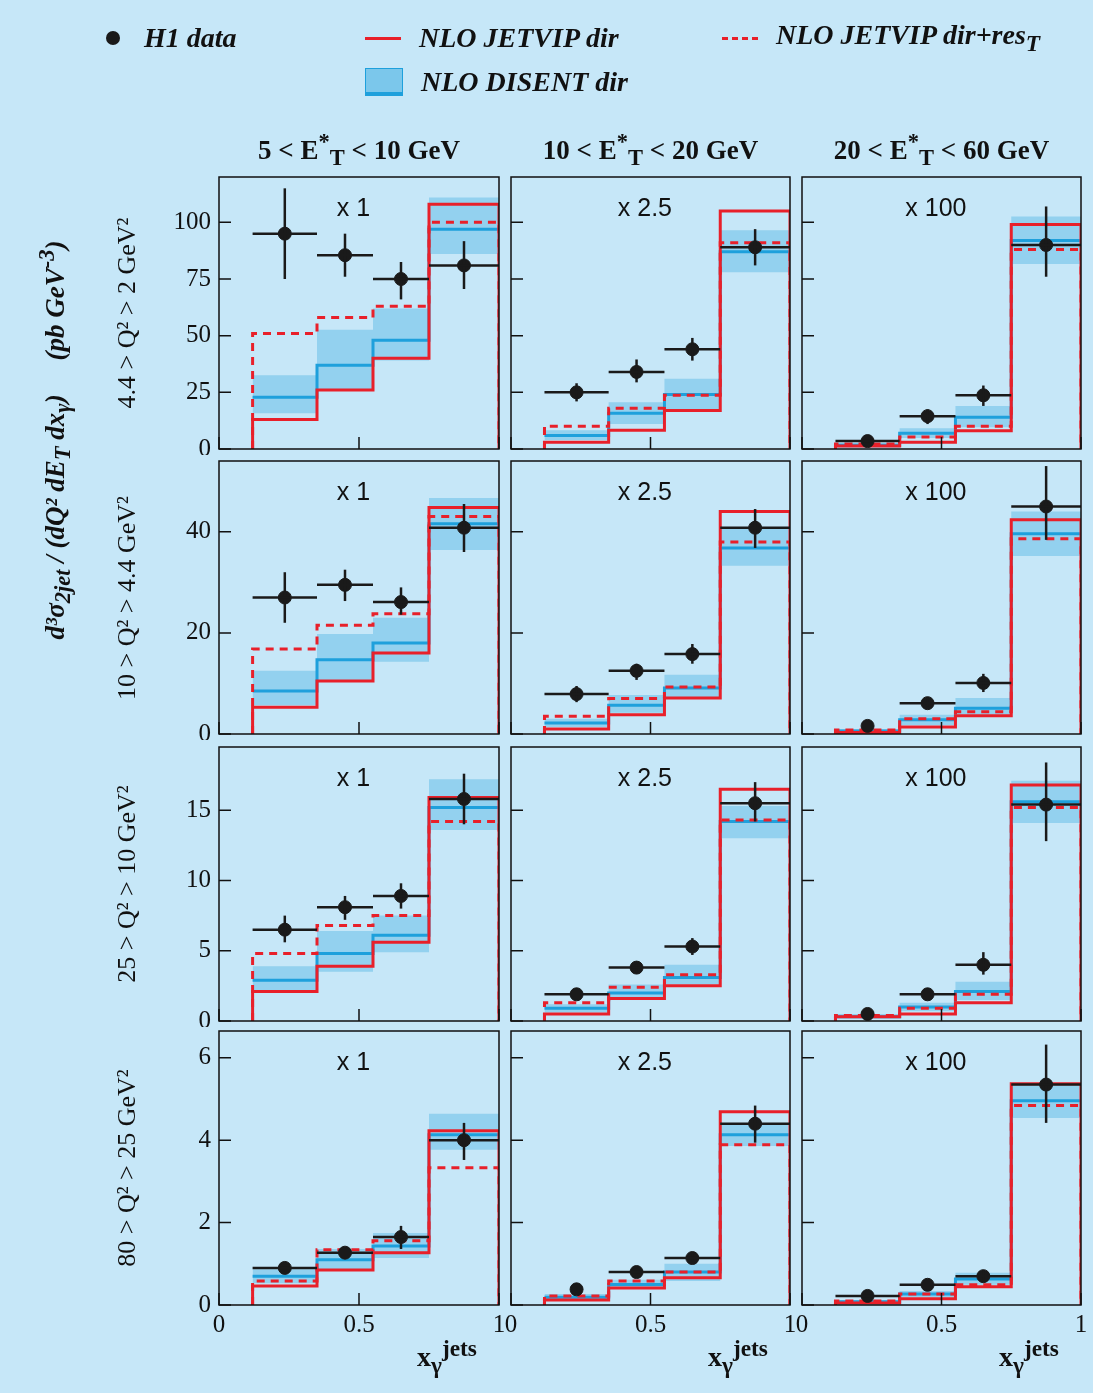  Describe the element at coordinates (198, 879) in the screenshot. I see `y-tick-label: 10` at that location.